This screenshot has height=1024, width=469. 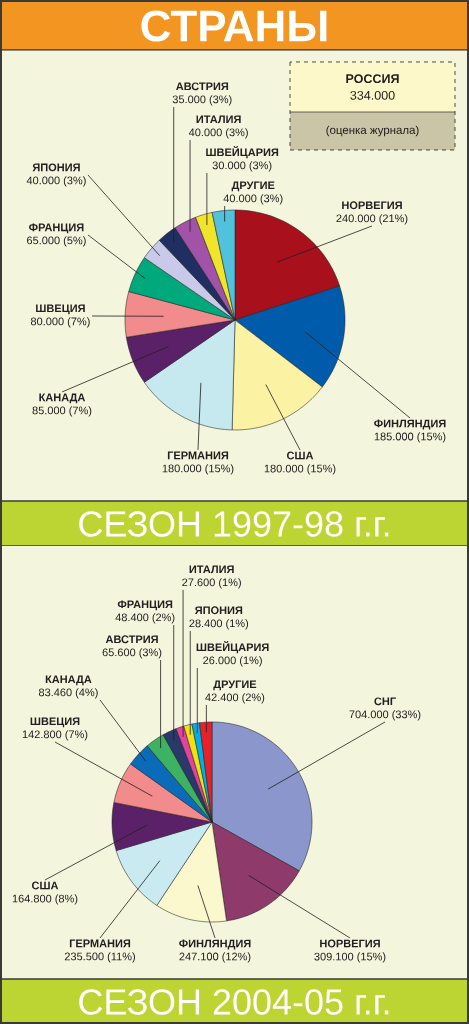 What do you see at coordinates (55, 735) in the screenshot?
I see `data-label: 142.800 (7%)` at bounding box center [55, 735].